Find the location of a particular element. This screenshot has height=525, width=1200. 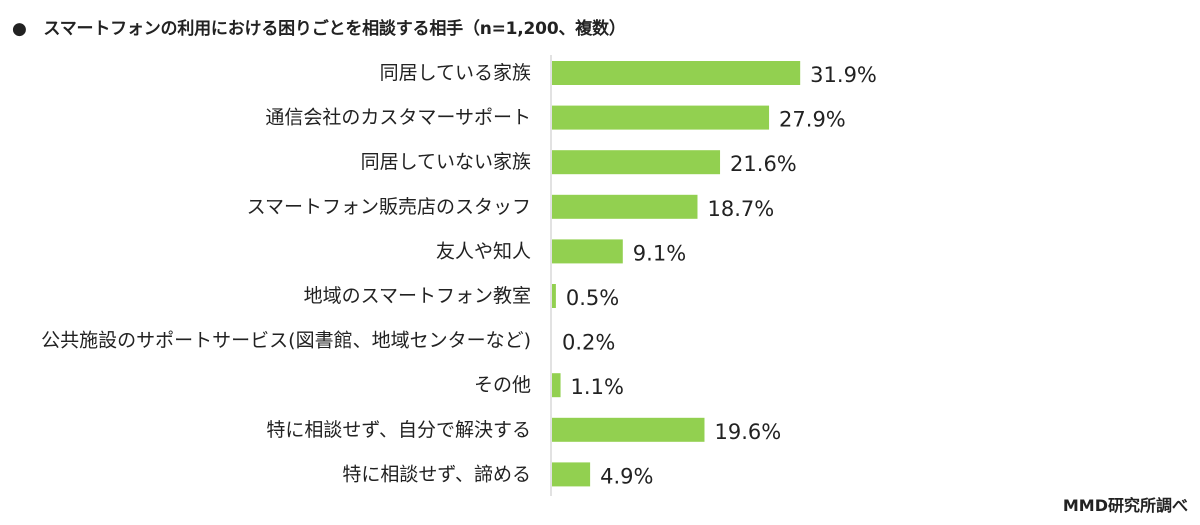

value-label: 18.7% is located at coordinates (740, 209).